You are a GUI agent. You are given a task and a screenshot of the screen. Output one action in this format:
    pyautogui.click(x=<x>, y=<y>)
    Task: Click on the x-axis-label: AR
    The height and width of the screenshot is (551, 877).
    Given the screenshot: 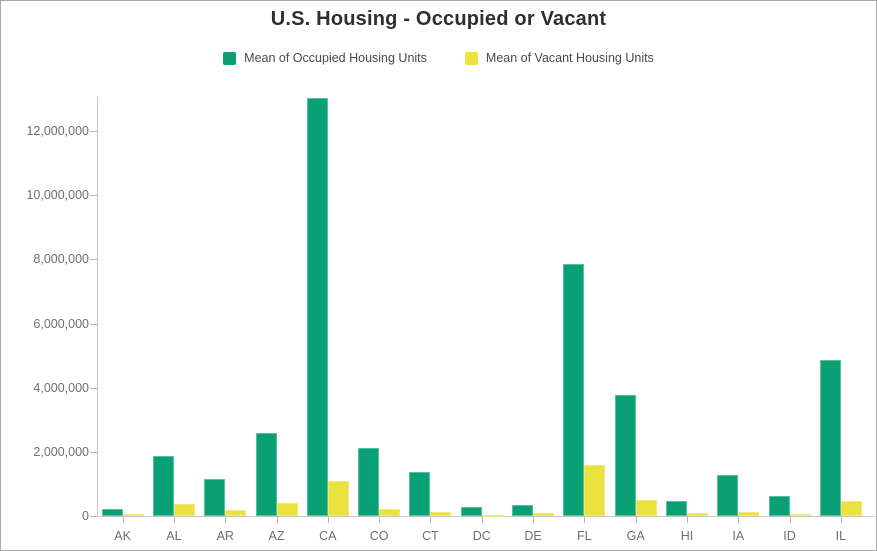 What is the action you would take?
    pyautogui.click(x=225, y=536)
    